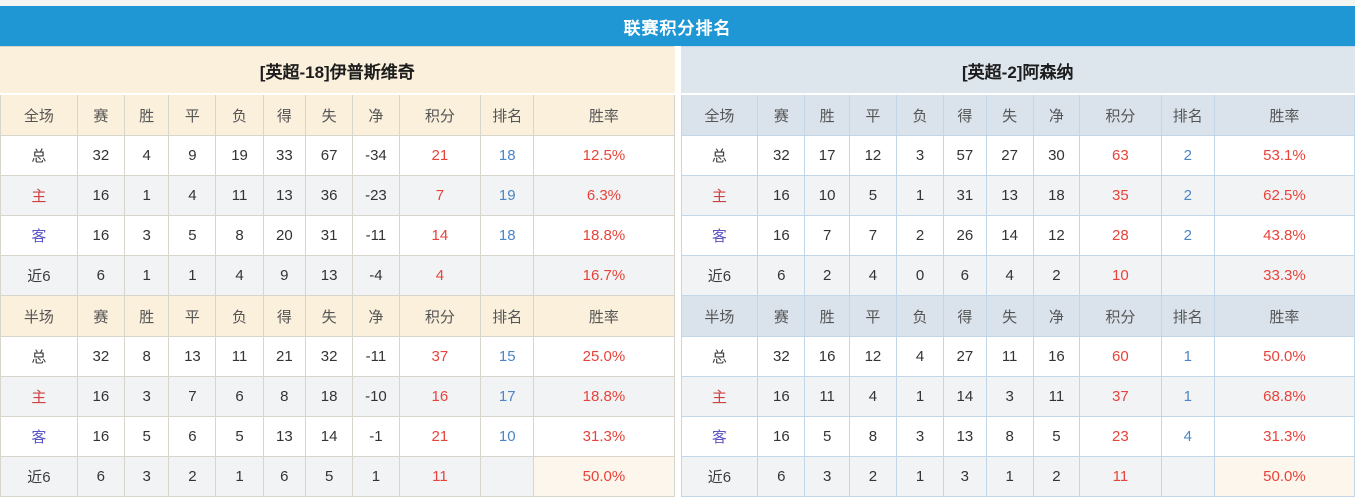 Image resolution: width=1355 pixels, height=504 pixels. What do you see at coordinates (1120, 114) in the screenshot?
I see `column-header: 积分` at bounding box center [1120, 114].